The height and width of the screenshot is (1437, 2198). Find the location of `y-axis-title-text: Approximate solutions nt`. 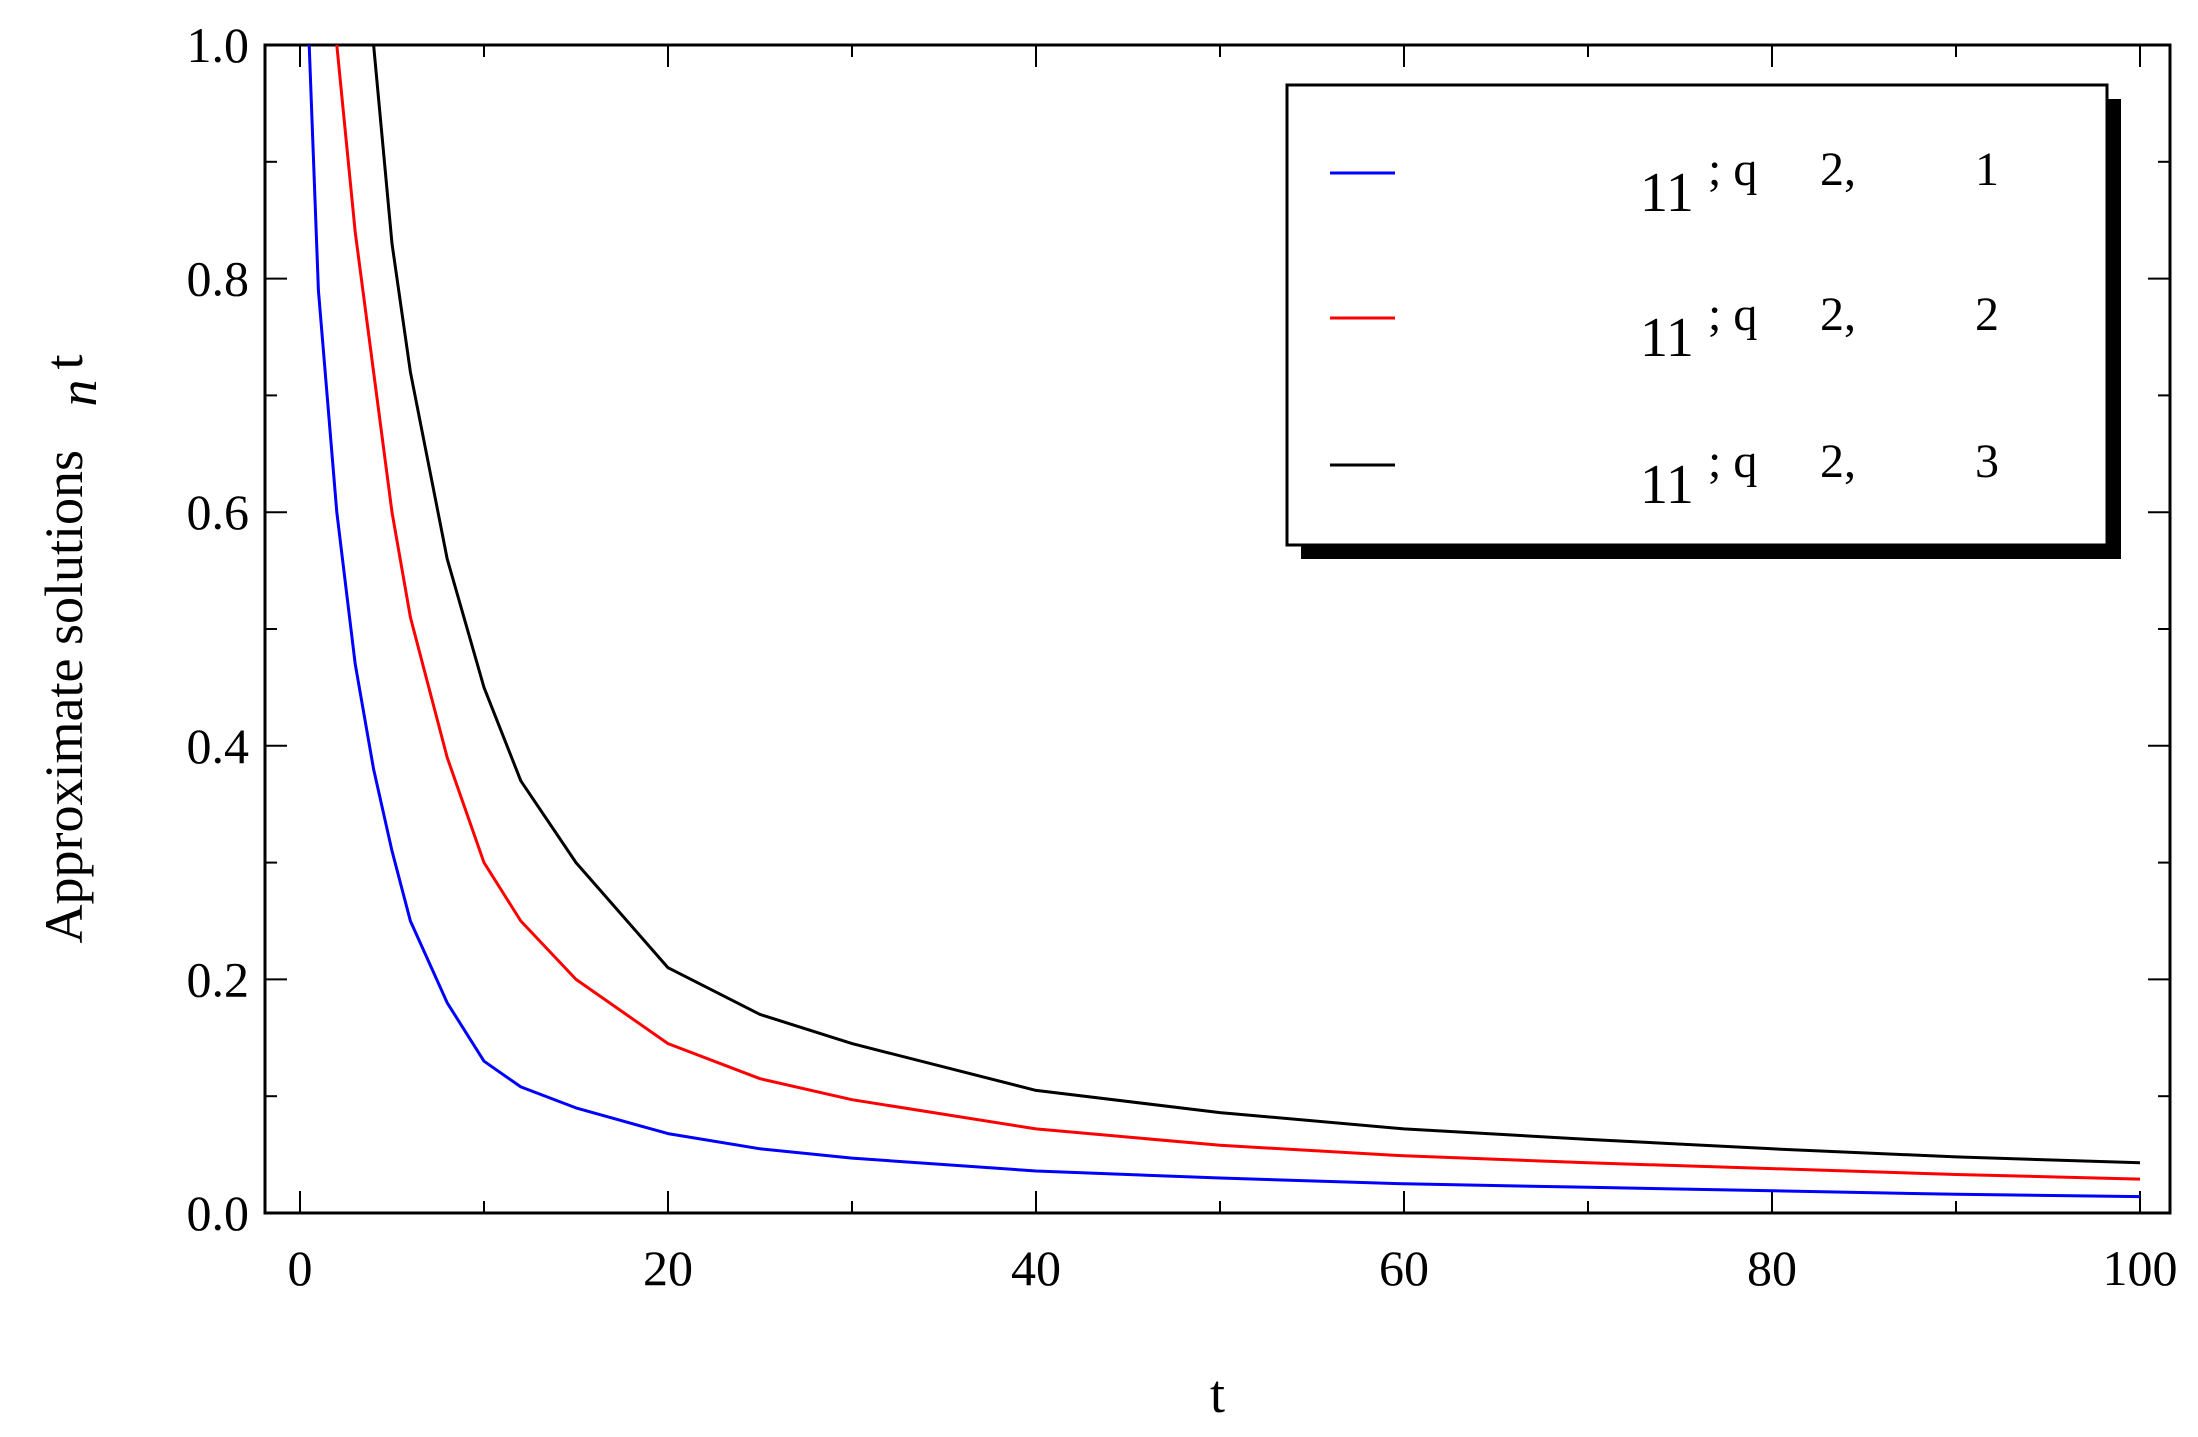

y-axis-title-text: Approximate solutions nt is located at coordinates (71, 649).